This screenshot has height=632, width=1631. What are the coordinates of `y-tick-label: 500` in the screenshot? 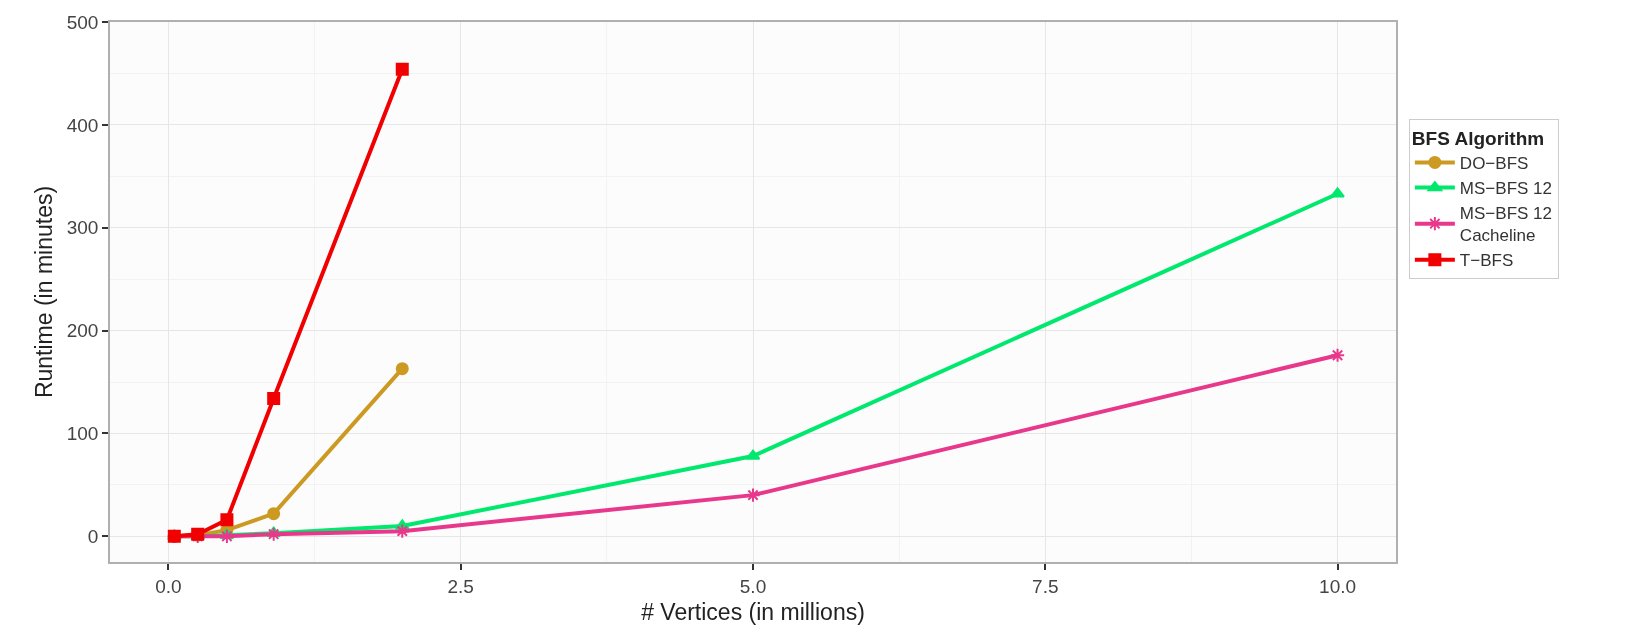 It's located at (82, 22).